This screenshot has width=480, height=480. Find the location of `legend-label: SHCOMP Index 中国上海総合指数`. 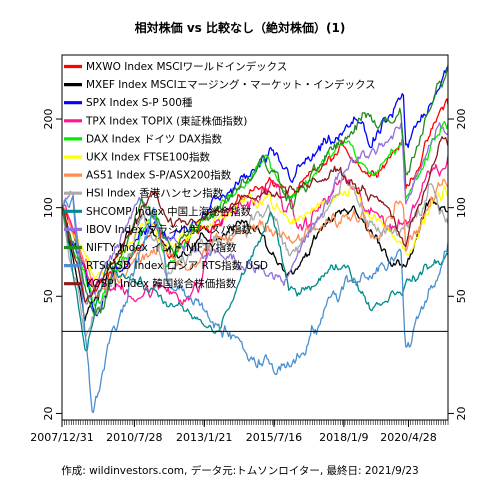

legend-label: SHCOMP Index 中国上海総合指数 is located at coordinates (169, 211).